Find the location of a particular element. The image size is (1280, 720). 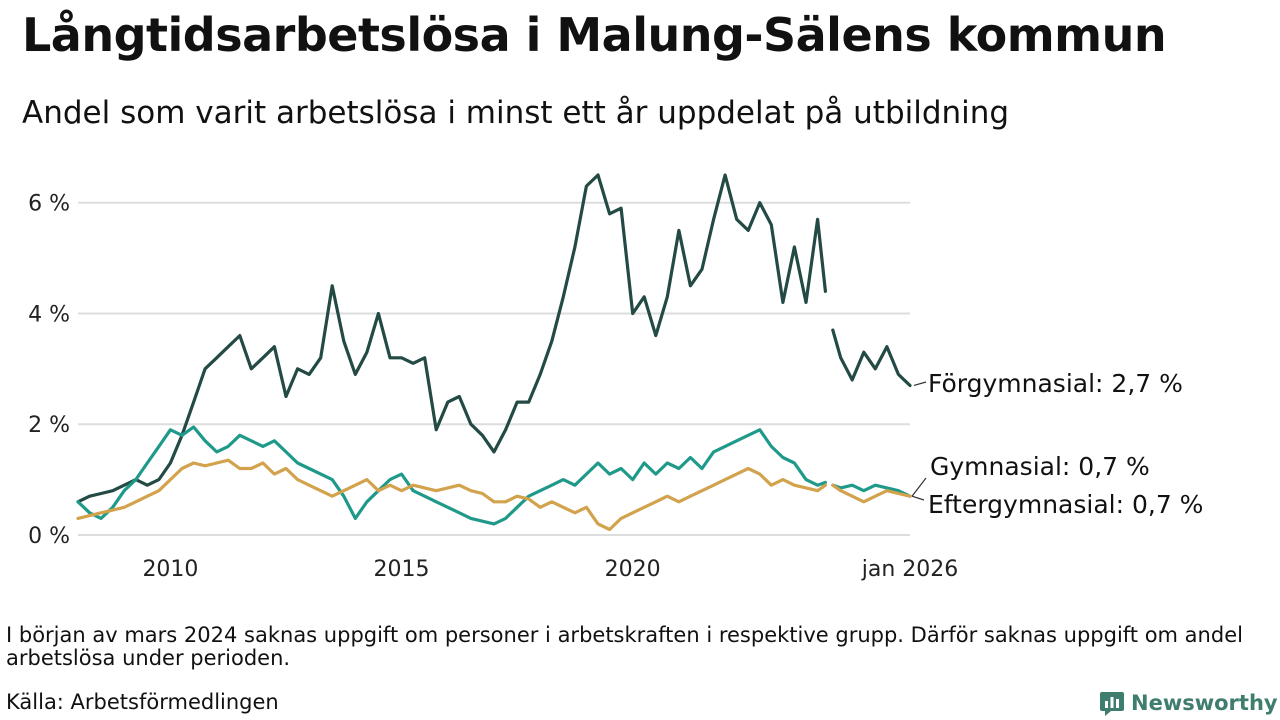

source-note: Källa: Arbetsförmedlingen is located at coordinates (142, 702).